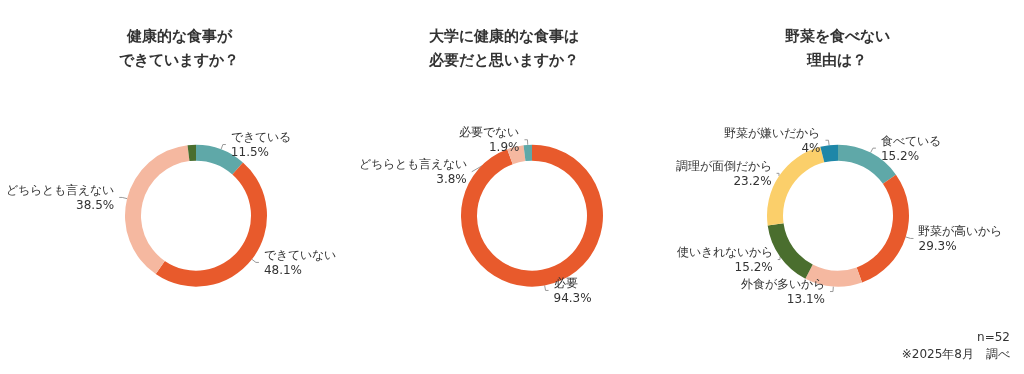  What do you see at coordinates (179, 60) in the screenshot?
I see `chart-subtitle: できていますか？` at bounding box center [179, 60].